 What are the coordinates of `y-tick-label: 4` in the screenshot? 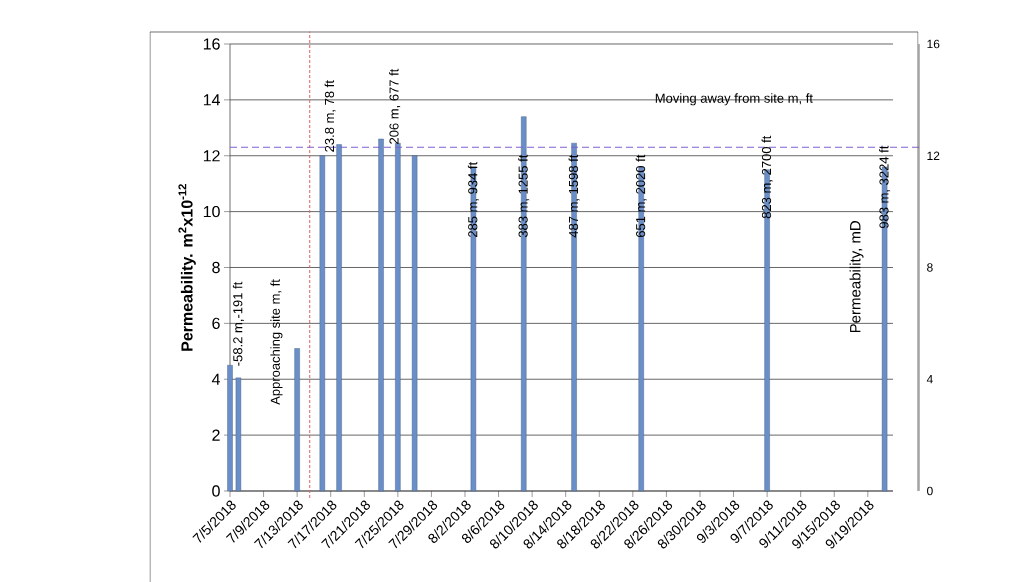 It's located at (215, 379).